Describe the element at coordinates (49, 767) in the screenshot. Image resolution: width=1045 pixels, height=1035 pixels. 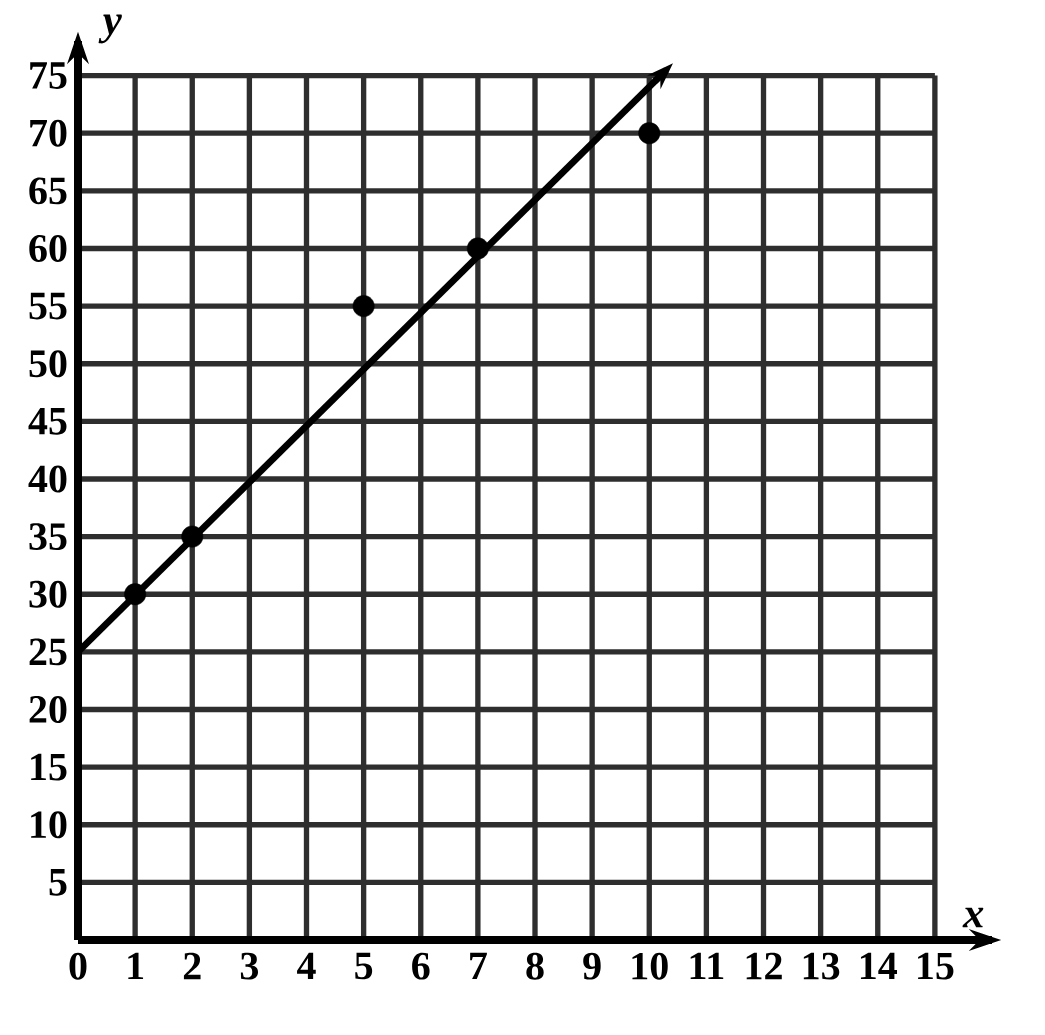
I see `y-tick-label: 15` at that location.